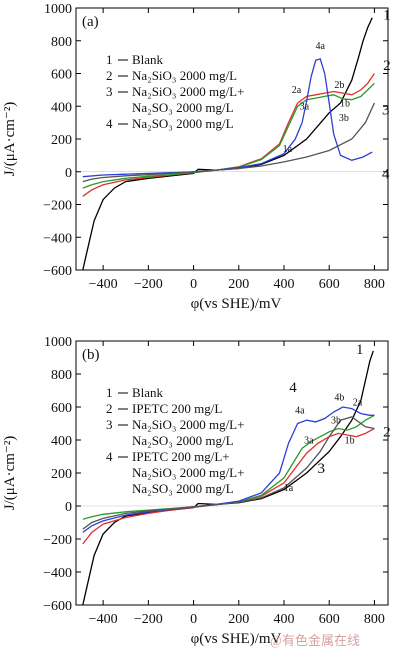 The width and height of the screenshot is (400, 654). What do you see at coordinates (184, 75) in the screenshot?
I see `legend-entry: Na₂SiO₃ 2000 mg/L` at bounding box center [184, 75].